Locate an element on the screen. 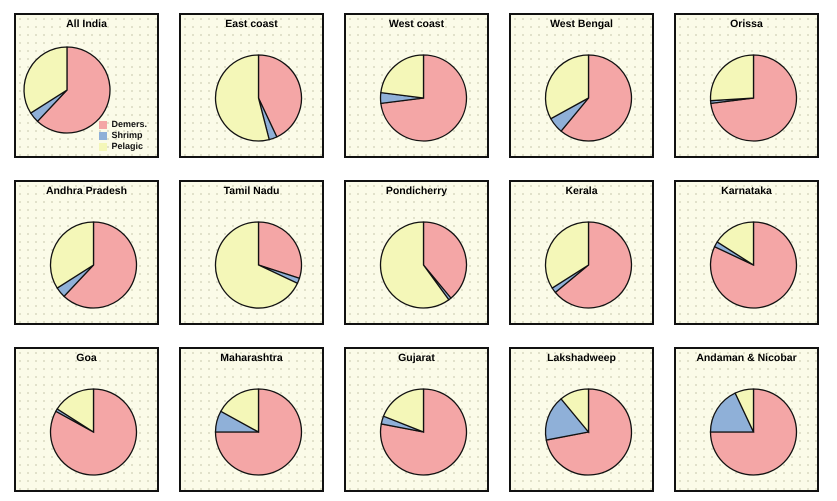  chart-title: Maharashtra is located at coordinates (251, 358).